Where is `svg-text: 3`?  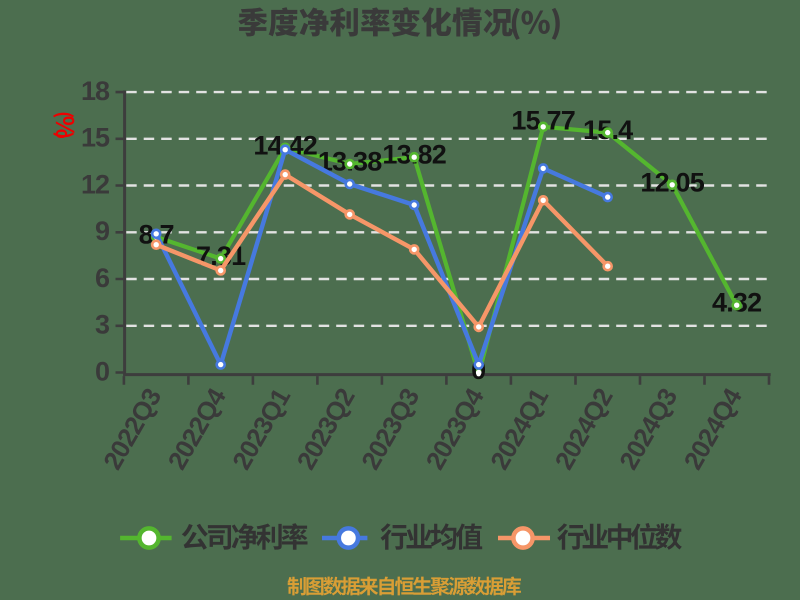 svg-text: 3 is located at coordinates (102, 325).